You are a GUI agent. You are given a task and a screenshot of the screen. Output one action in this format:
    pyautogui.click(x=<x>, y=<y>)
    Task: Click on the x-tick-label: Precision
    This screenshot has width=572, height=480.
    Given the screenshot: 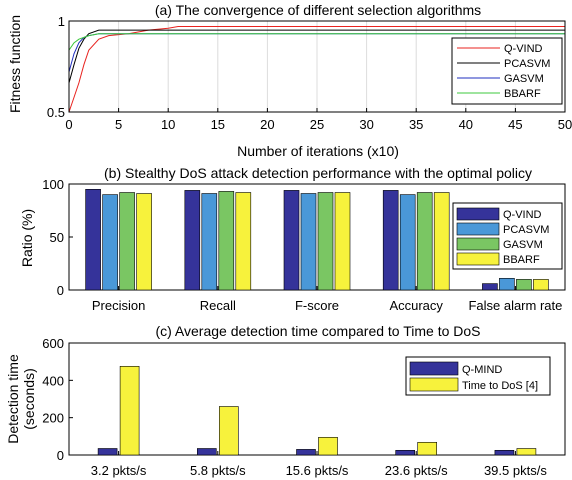 What is the action you would take?
    pyautogui.click(x=118, y=305)
    